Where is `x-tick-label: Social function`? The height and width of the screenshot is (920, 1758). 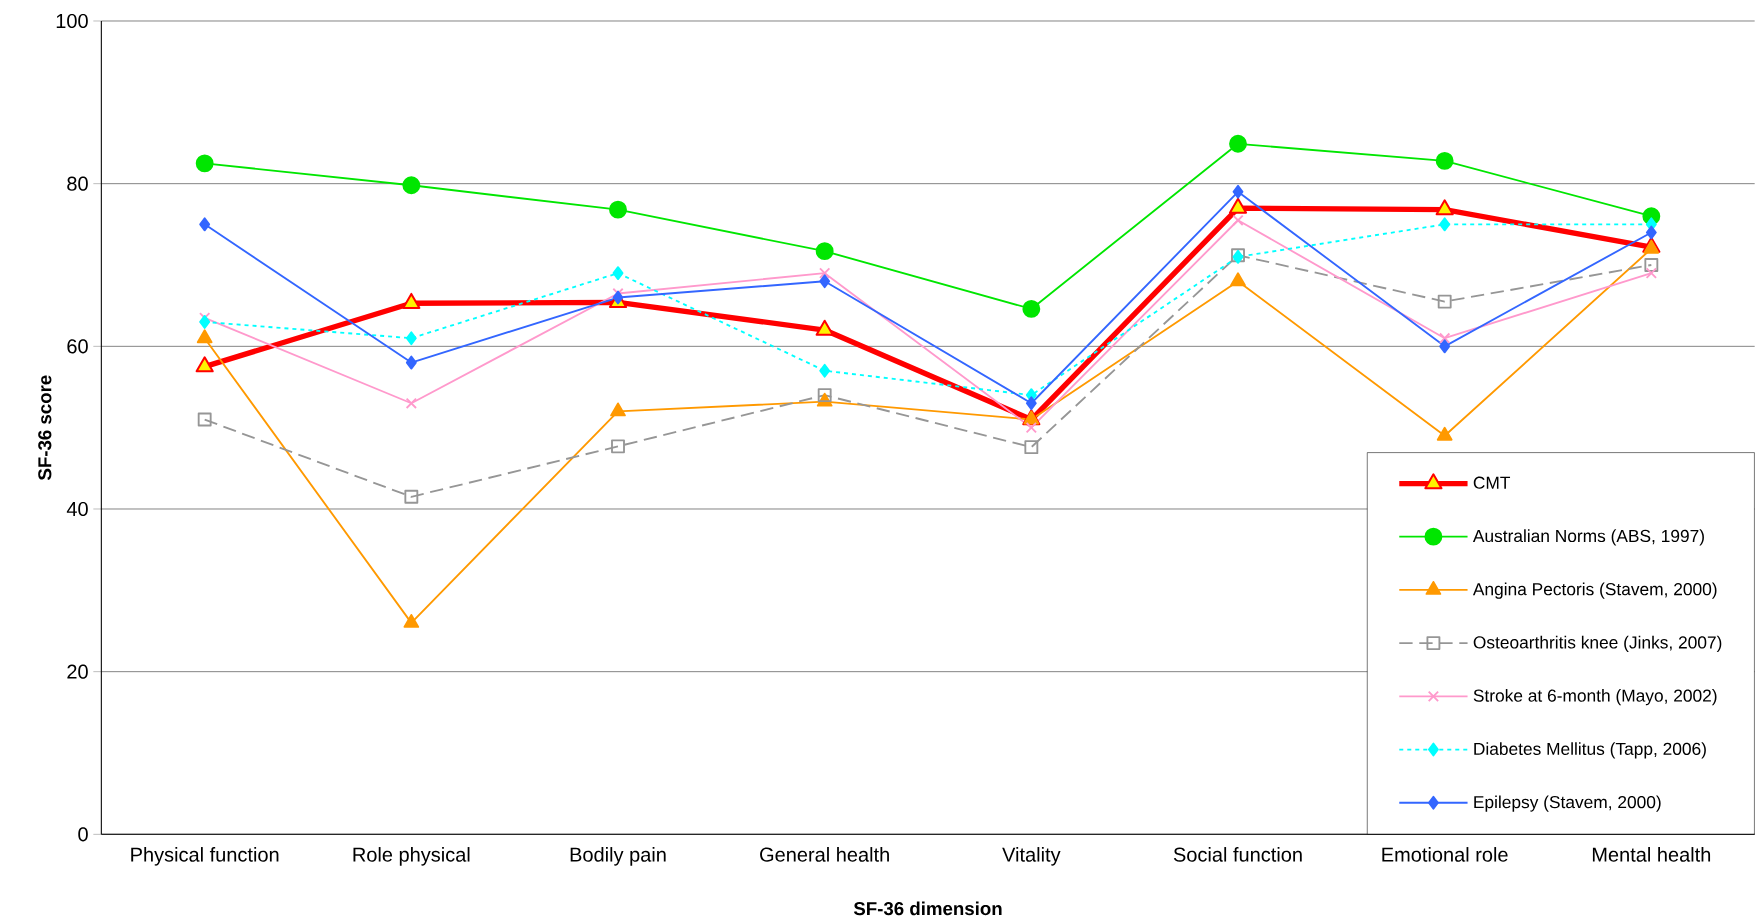
x-tick-label: Social function is located at coordinates (1237, 854).